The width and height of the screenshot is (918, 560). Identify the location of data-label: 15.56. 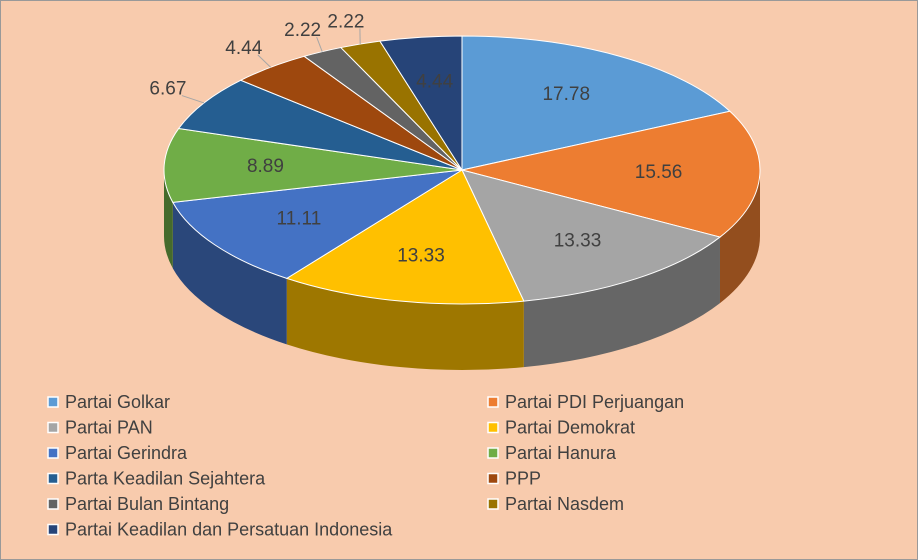
(659, 172).